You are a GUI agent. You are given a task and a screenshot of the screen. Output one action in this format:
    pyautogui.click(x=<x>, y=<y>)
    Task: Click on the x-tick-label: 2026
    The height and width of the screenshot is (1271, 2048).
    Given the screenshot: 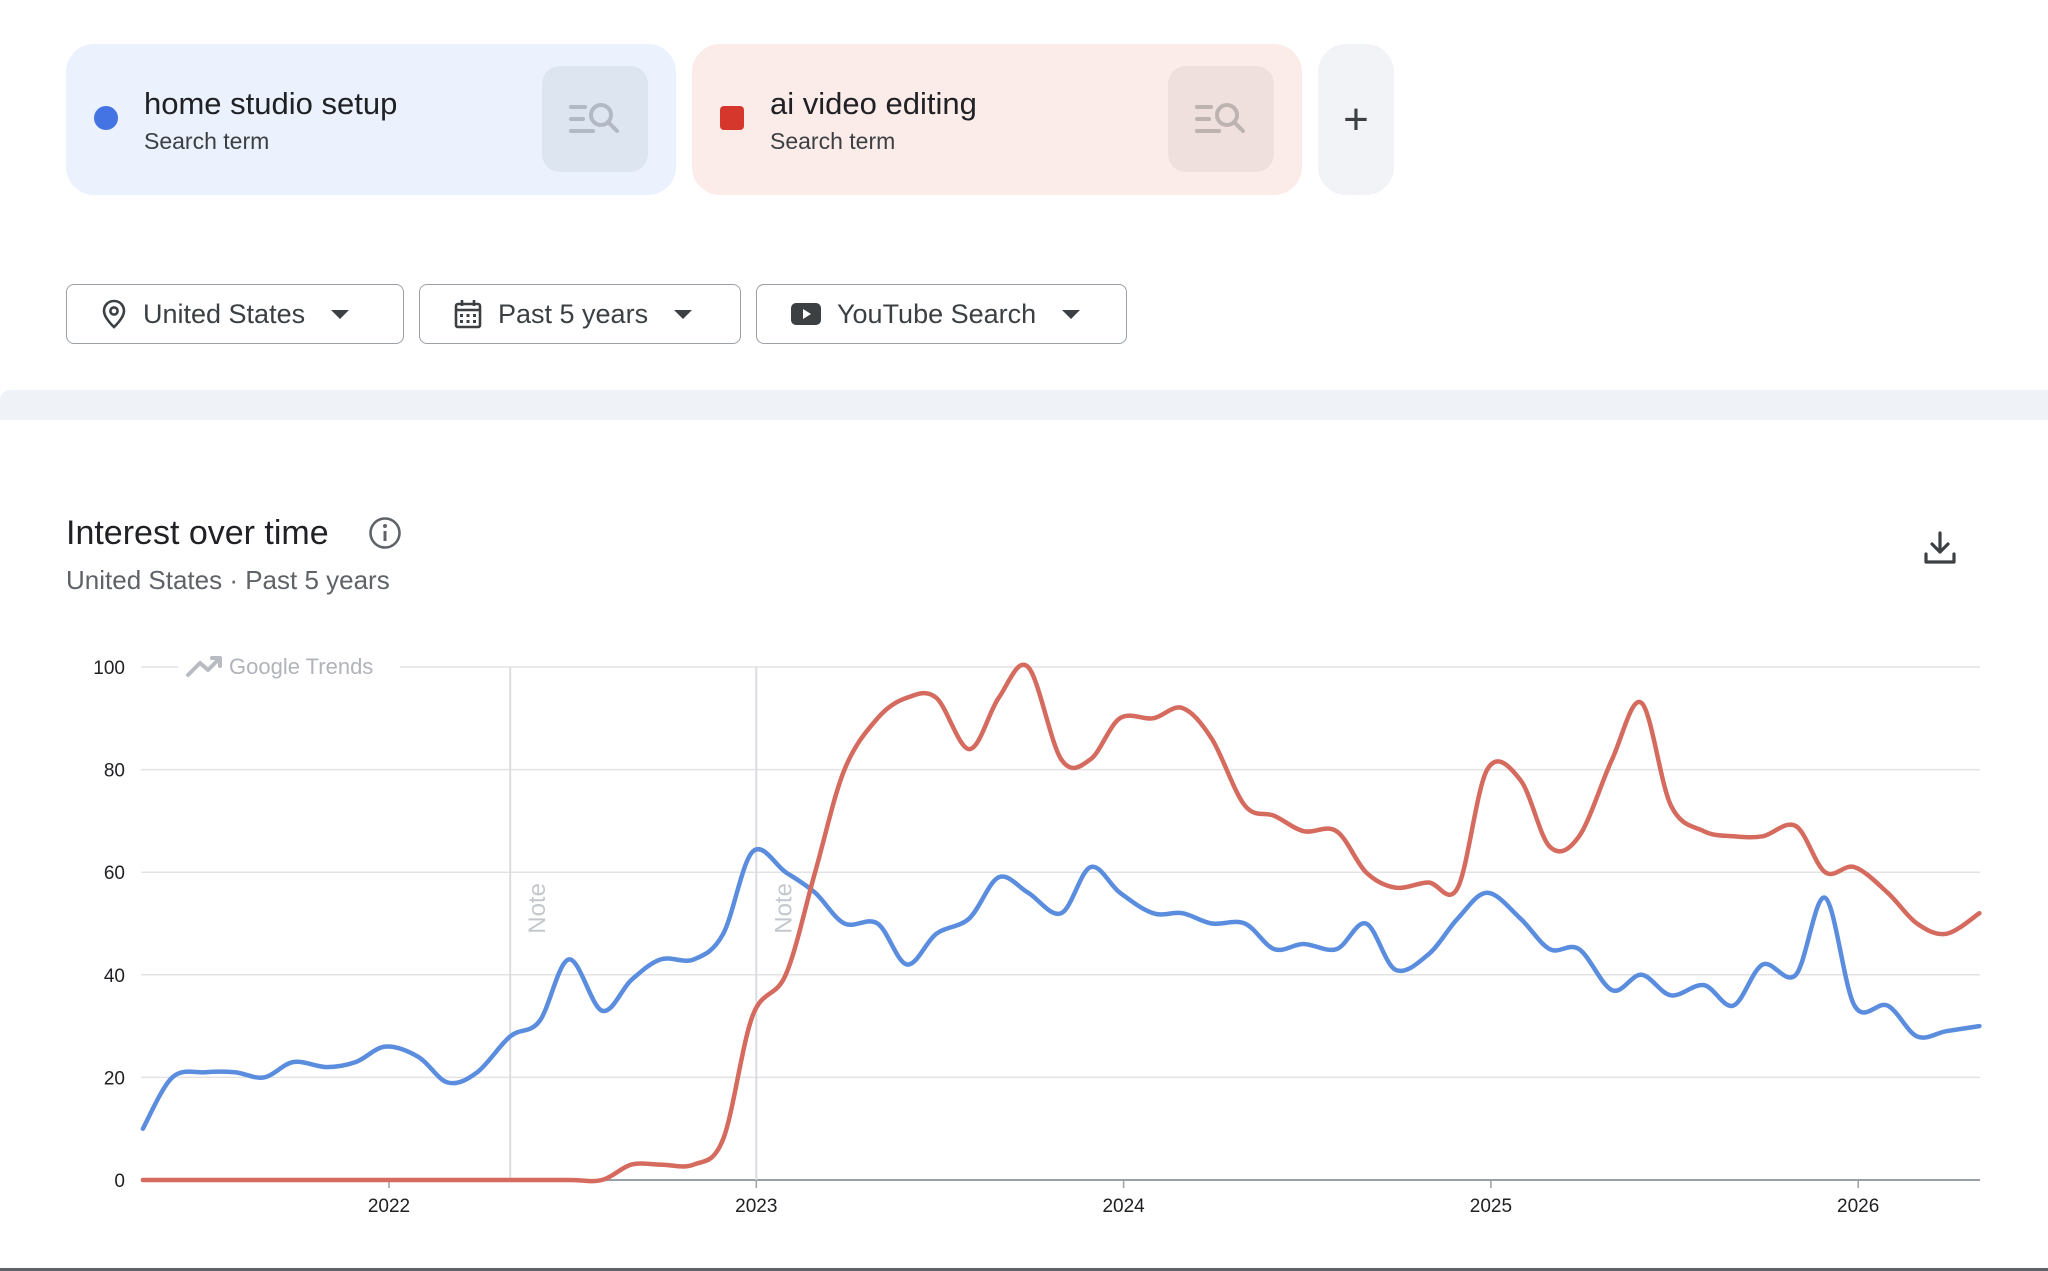 What is the action you would take?
    pyautogui.click(x=1858, y=1206)
    